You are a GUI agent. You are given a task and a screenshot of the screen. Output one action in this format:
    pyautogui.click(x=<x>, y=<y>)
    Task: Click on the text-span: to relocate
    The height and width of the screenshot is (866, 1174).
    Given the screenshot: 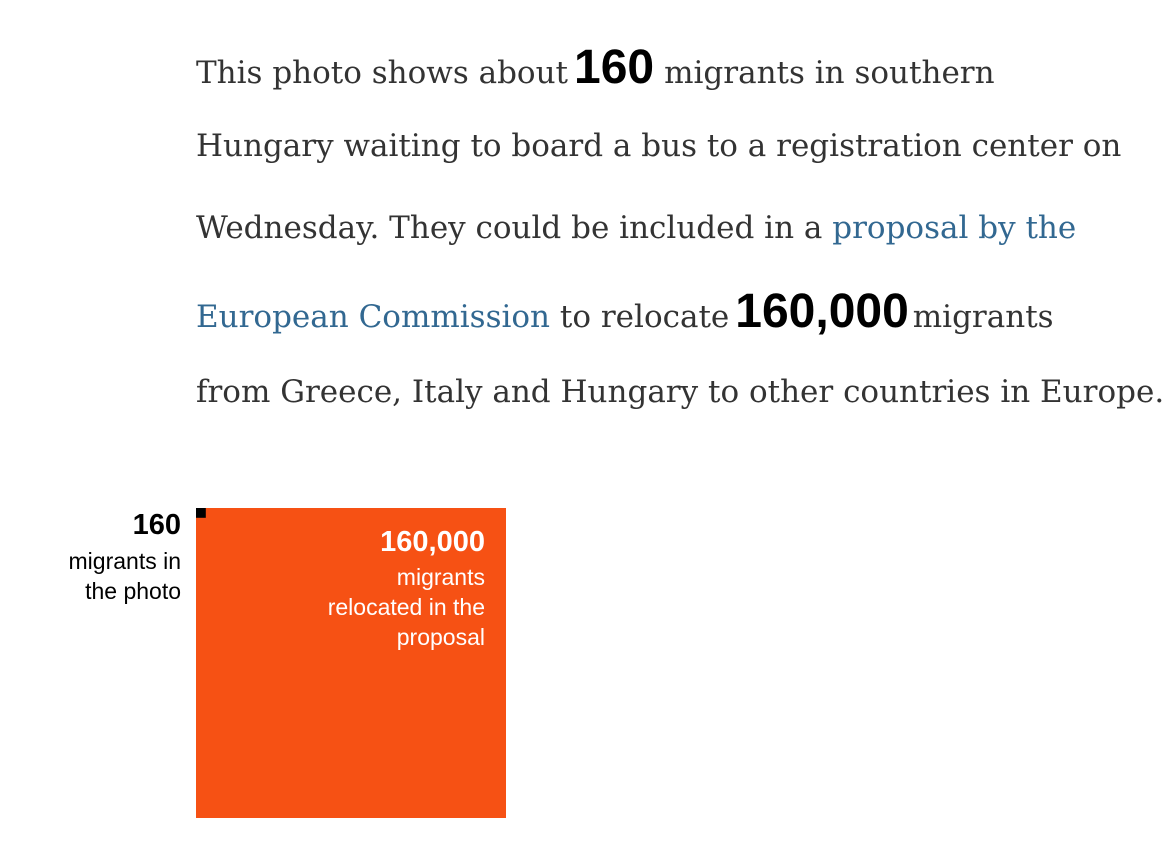 What is the action you would take?
    pyautogui.click(x=644, y=317)
    